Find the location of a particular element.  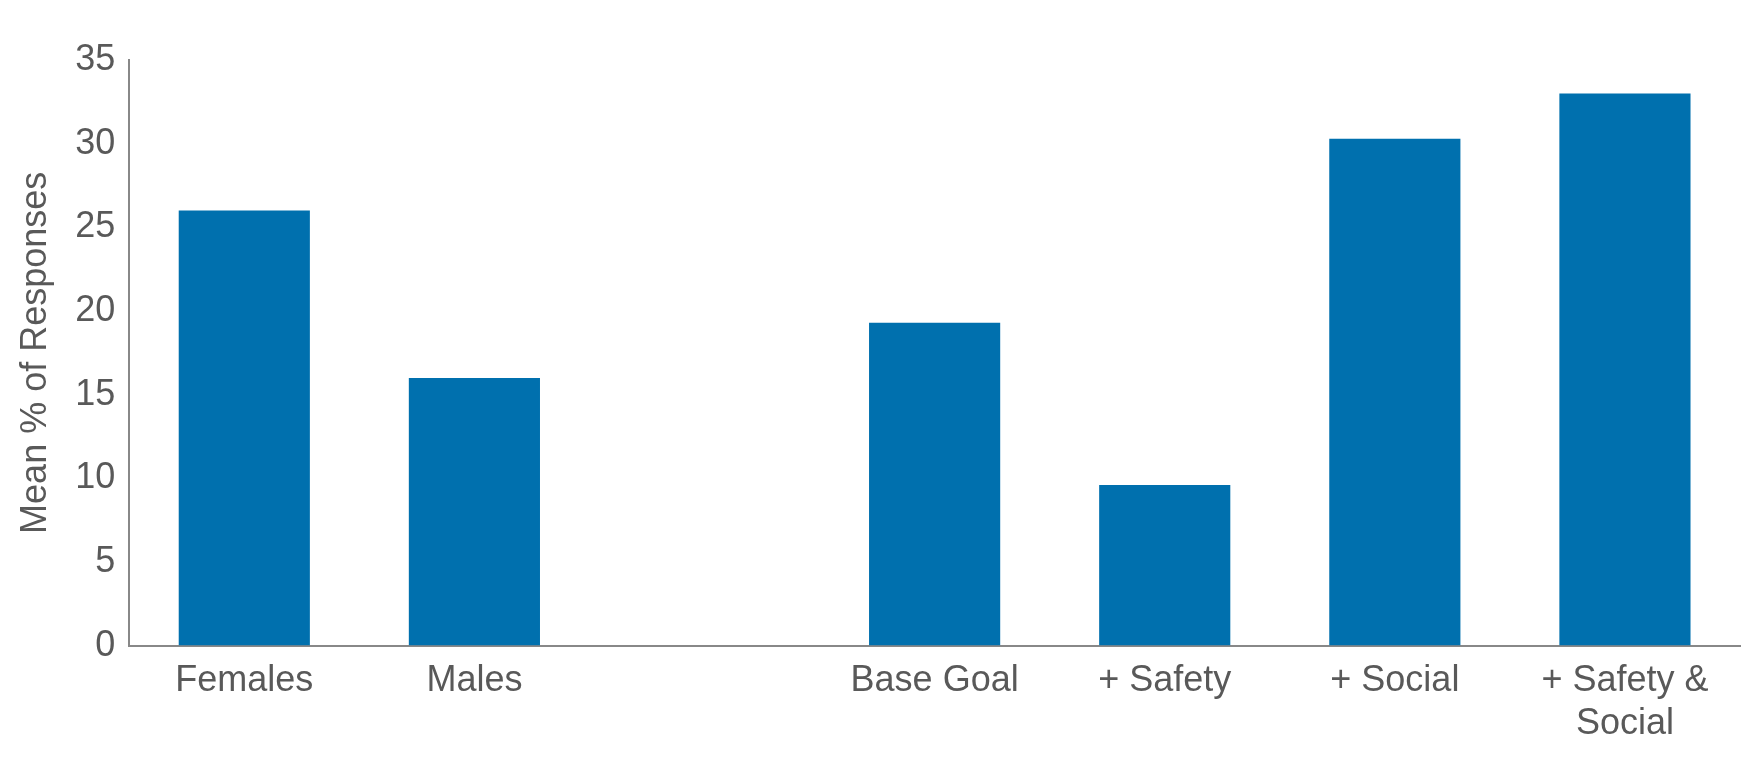

x-tick-label: Females is located at coordinates (244, 679).